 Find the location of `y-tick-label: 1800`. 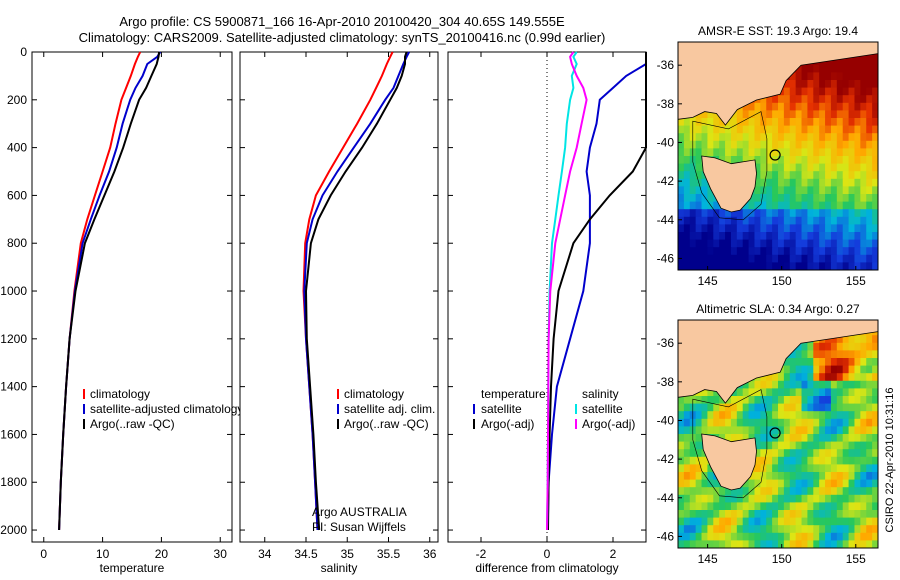

y-tick-label: 1800 is located at coordinates (13, 482).